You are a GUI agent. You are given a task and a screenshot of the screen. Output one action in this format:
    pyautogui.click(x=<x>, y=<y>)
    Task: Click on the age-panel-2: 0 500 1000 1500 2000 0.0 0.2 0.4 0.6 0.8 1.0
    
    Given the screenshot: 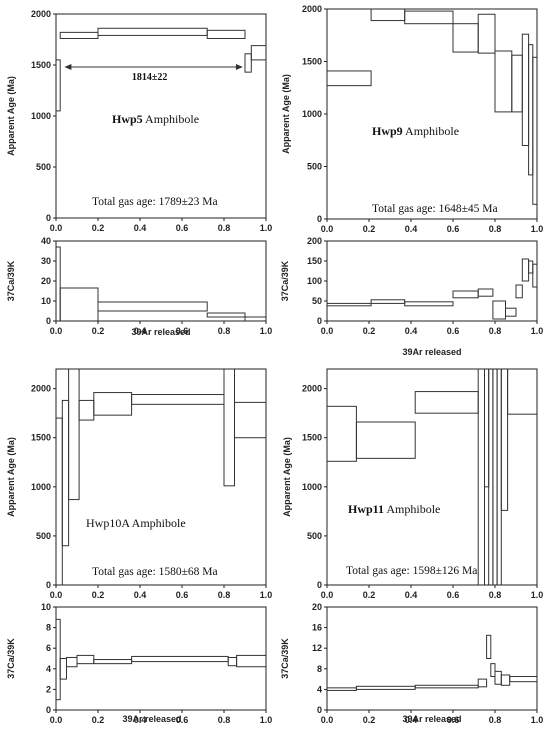 What is the action you would take?
    pyautogui.click(x=152, y=484)
    